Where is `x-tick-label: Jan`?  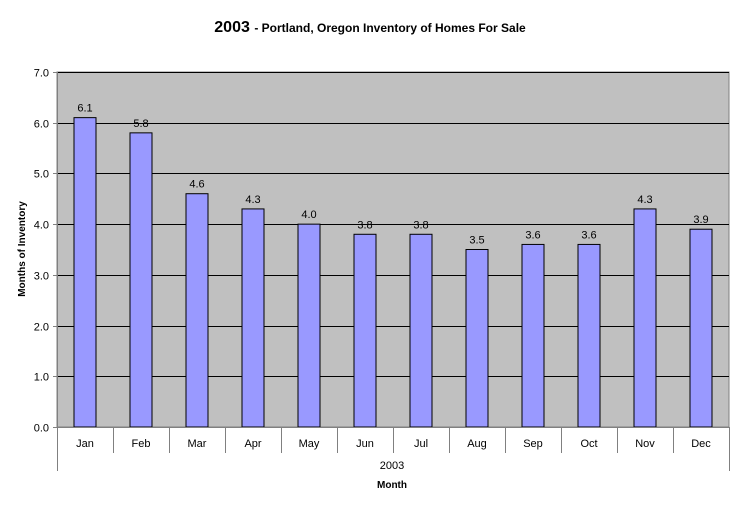
x-tick-label: Jan is located at coordinates (85, 444).